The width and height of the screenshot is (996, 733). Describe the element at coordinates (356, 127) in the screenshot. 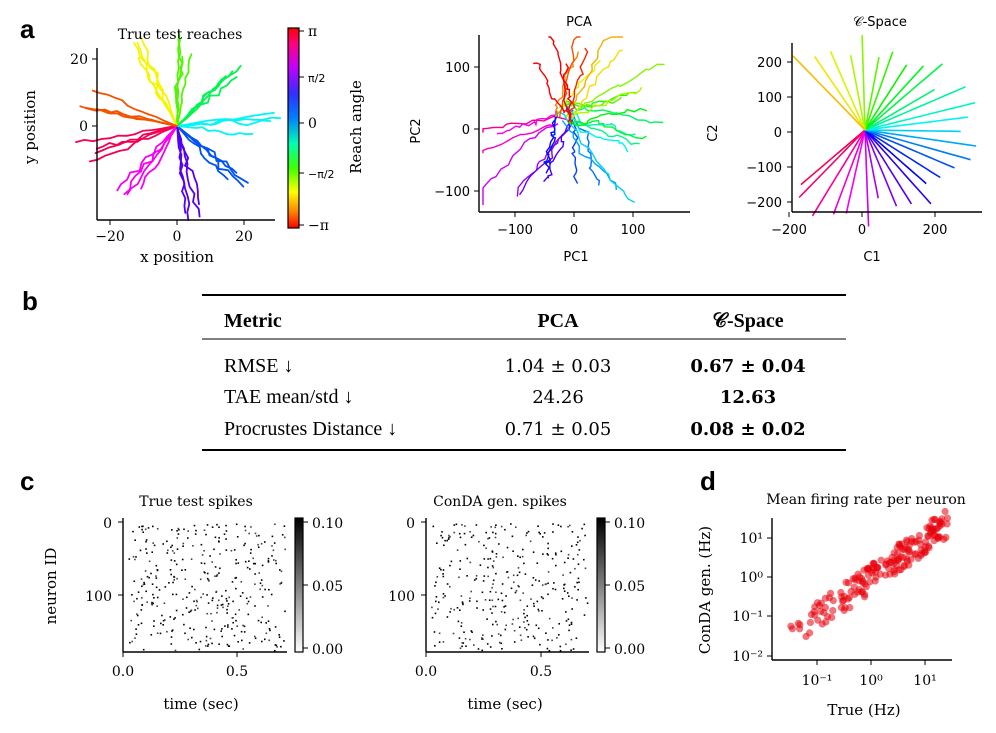

I see `colorbar-label: Reach angle` at that location.